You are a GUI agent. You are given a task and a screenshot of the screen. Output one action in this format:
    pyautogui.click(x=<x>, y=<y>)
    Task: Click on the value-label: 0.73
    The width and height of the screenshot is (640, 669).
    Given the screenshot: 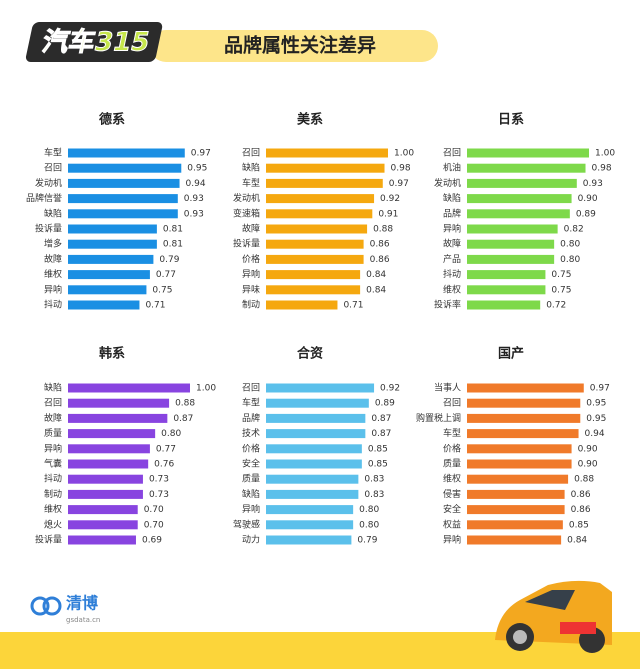 What is the action you would take?
    pyautogui.click(x=159, y=495)
    